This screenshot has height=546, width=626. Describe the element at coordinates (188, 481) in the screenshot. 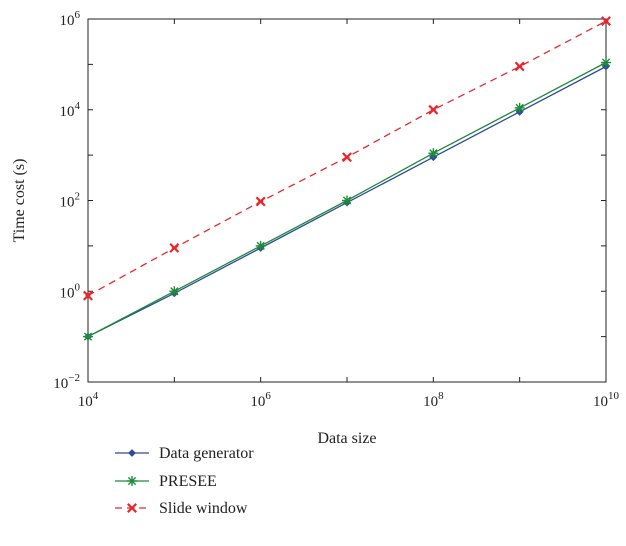

I see `legend-label: PRESEE` at that location.